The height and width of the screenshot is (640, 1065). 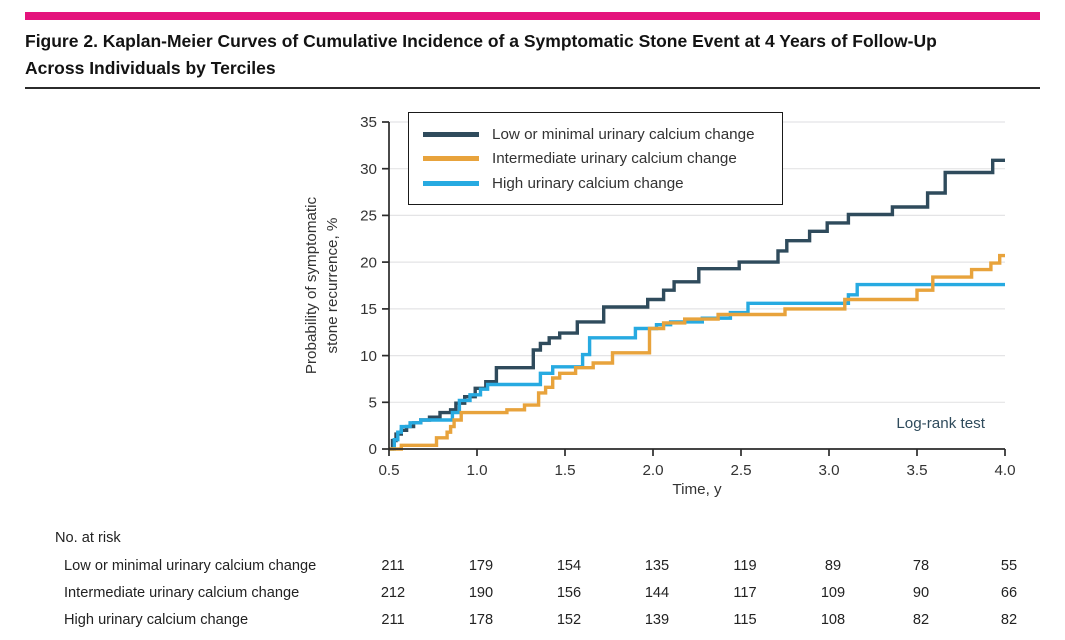 What do you see at coordinates (916, 470) in the screenshot?
I see `x-axis-tick-label: 3.5` at bounding box center [916, 470].